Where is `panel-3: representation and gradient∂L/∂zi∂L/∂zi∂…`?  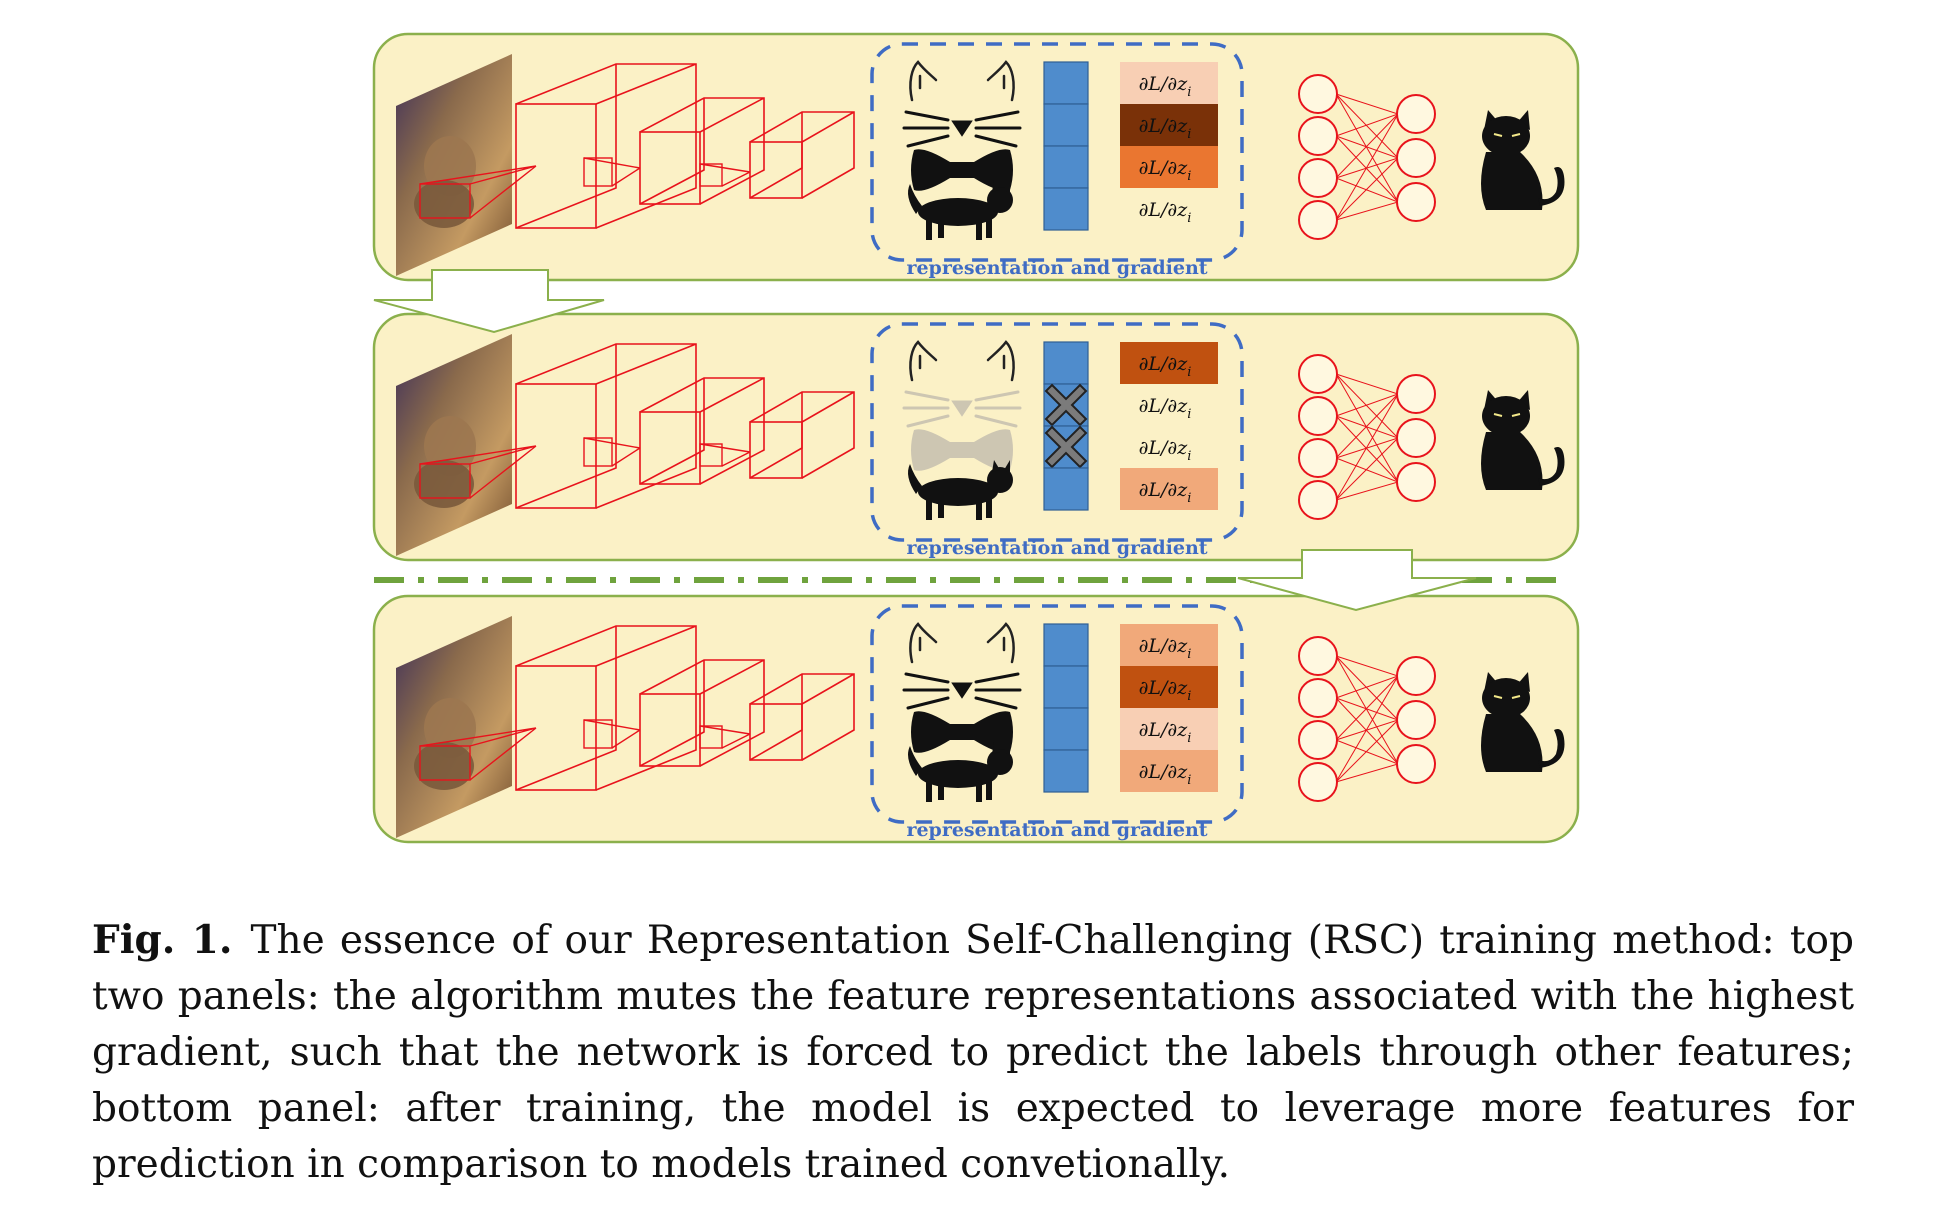
panel-3: representation and gradient∂L/∂zi∂L/∂zi∂… is located at coordinates (976, 719).